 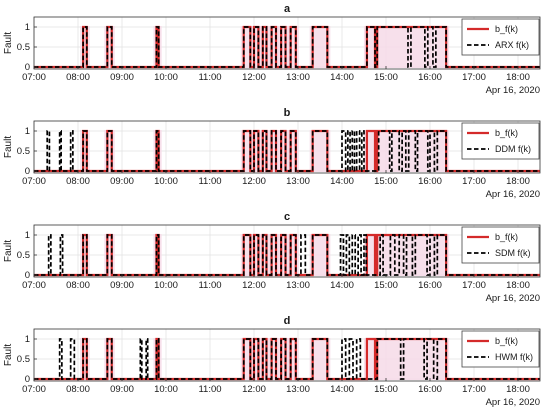 What do you see at coordinates (514, 357) in the screenshot?
I see `legend-label-estimate: HWM f(k)` at bounding box center [514, 357].